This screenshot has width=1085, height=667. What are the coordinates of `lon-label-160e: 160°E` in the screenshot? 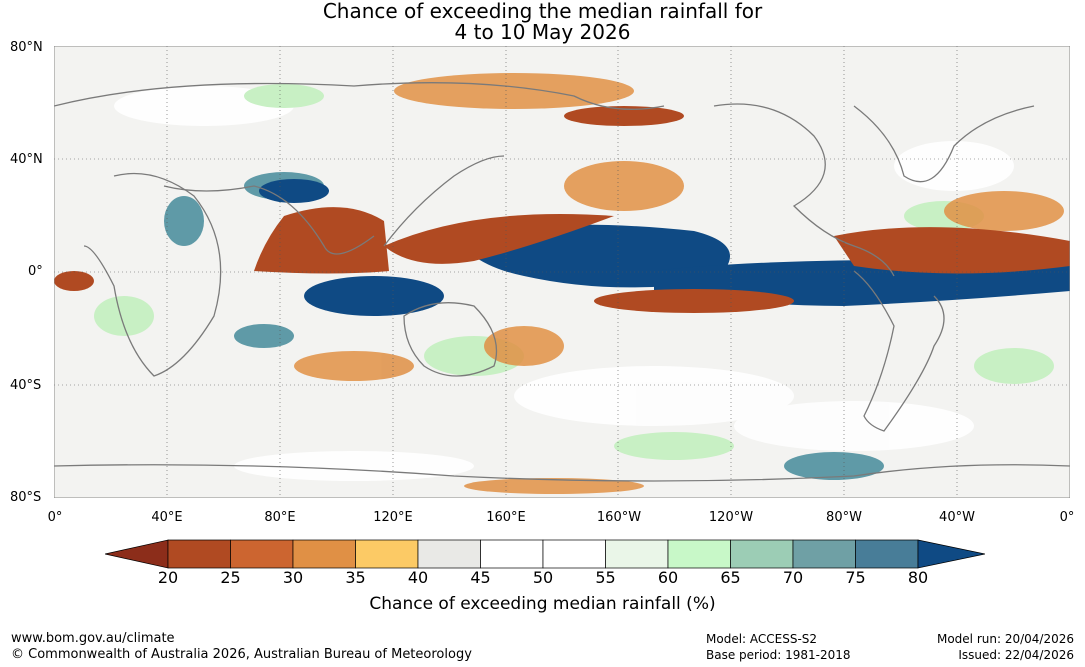 It's located at (506, 517).